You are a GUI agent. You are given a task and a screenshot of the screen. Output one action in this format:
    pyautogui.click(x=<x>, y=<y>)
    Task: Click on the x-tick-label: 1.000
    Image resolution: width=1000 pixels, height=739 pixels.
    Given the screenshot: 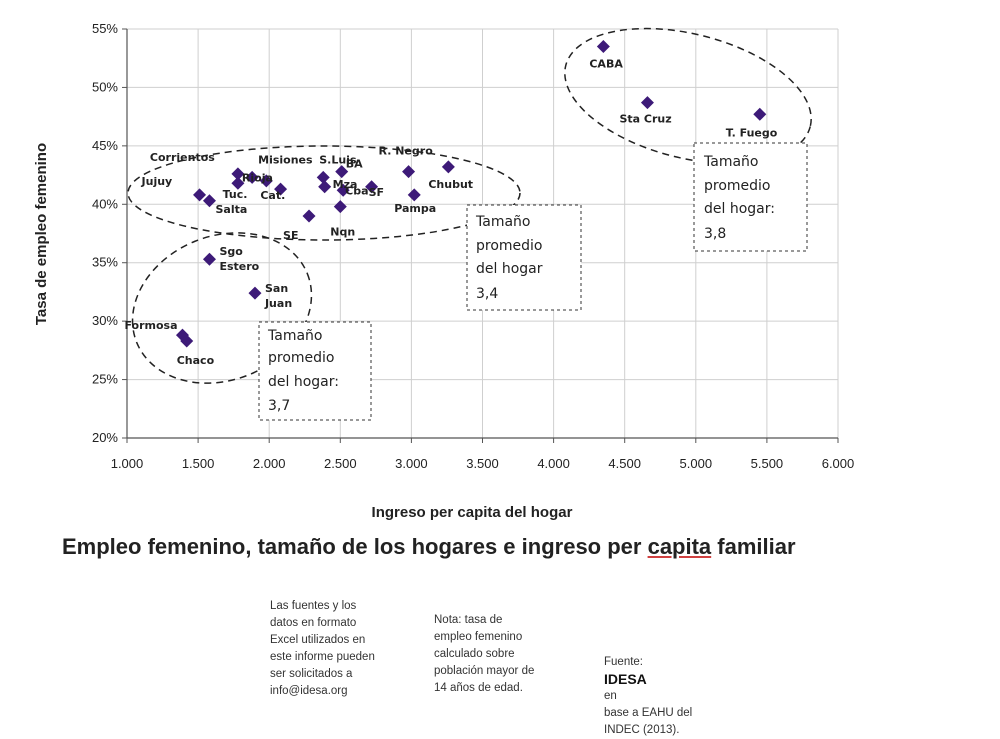 What is the action you would take?
    pyautogui.click(x=127, y=463)
    